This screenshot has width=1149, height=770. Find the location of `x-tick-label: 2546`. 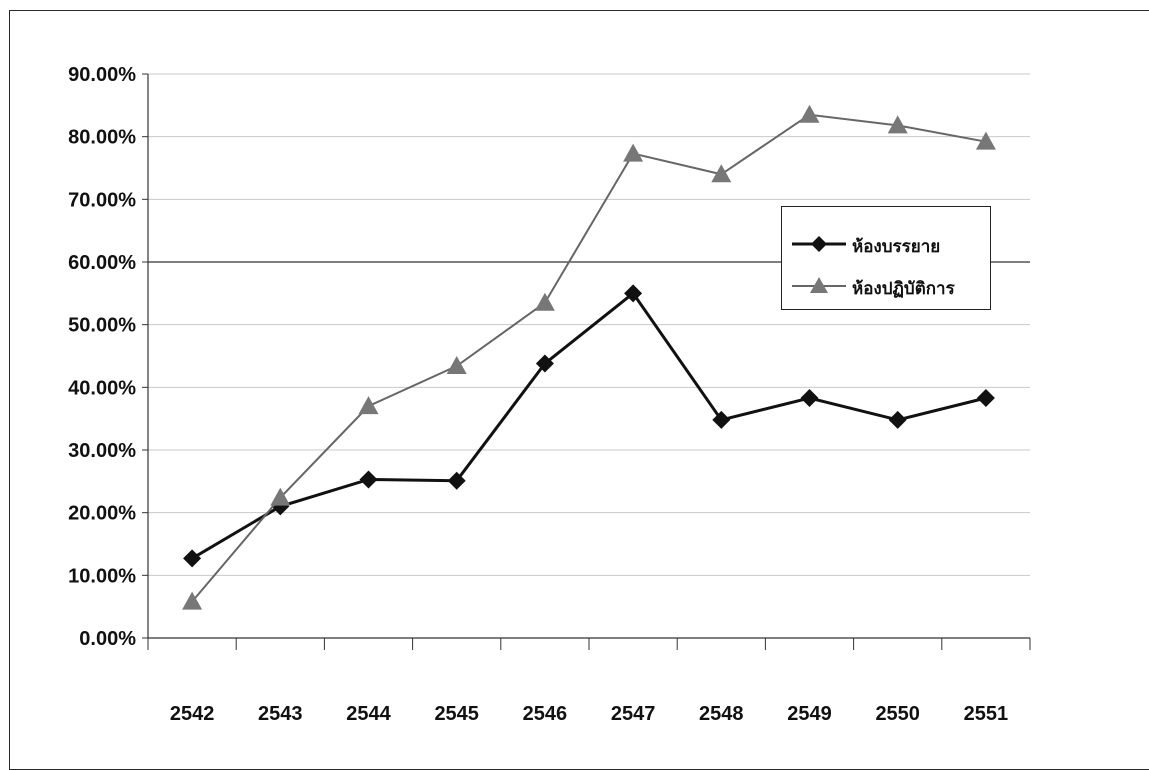

x-tick-label: 2546 is located at coordinates (545, 714).